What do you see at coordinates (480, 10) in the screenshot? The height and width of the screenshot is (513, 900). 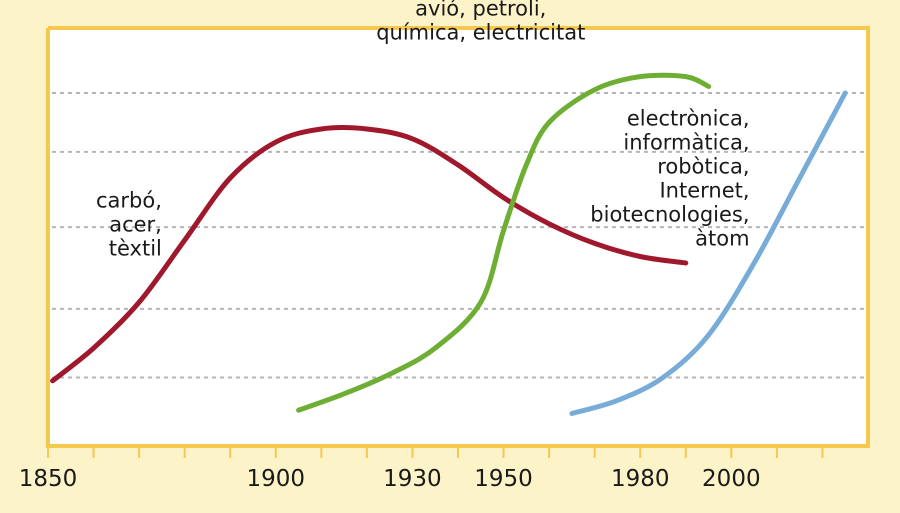 I see `series-label-2: avió, petroli,` at bounding box center [480, 10].